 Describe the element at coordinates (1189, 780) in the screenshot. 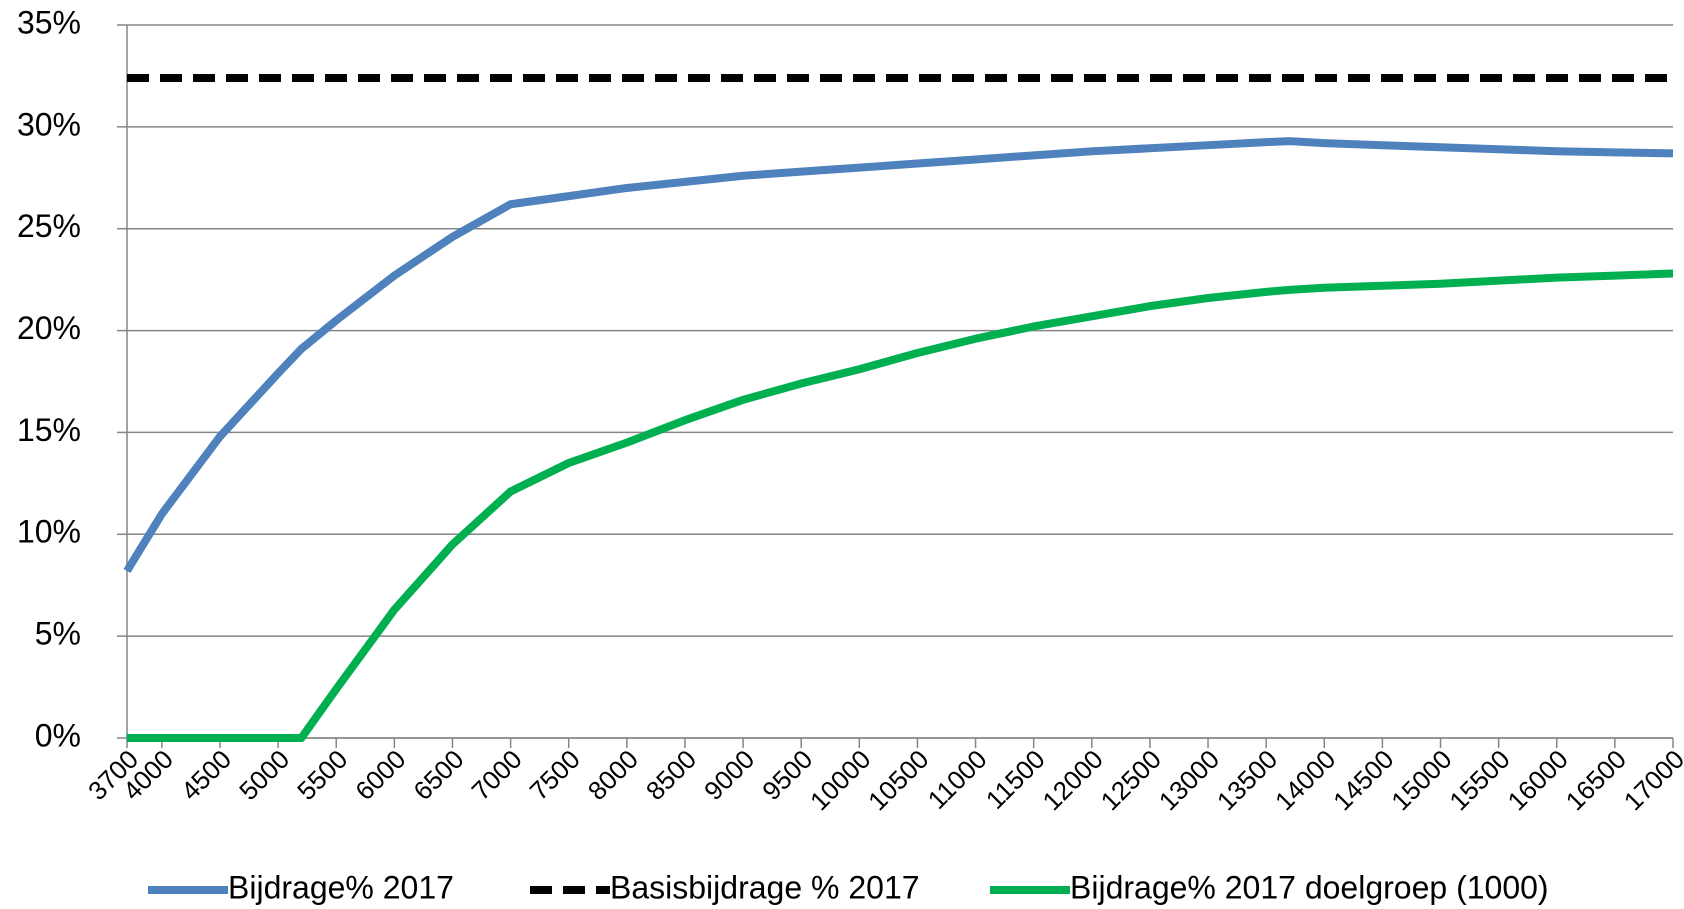

I see `x-tick-label: 13000` at that location.